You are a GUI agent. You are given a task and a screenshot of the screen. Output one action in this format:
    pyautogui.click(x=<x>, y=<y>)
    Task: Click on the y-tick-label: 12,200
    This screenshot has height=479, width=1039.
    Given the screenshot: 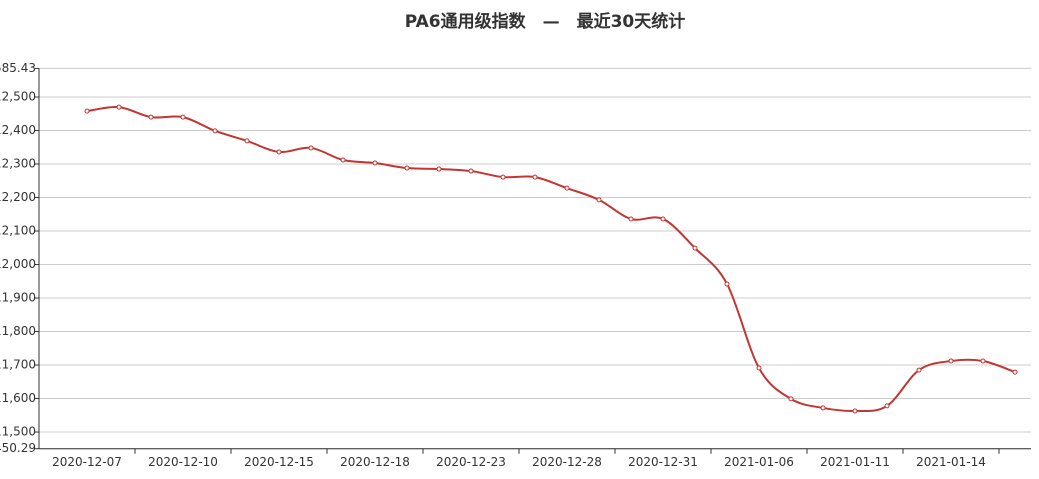 What is the action you would take?
    pyautogui.click(x=18, y=197)
    